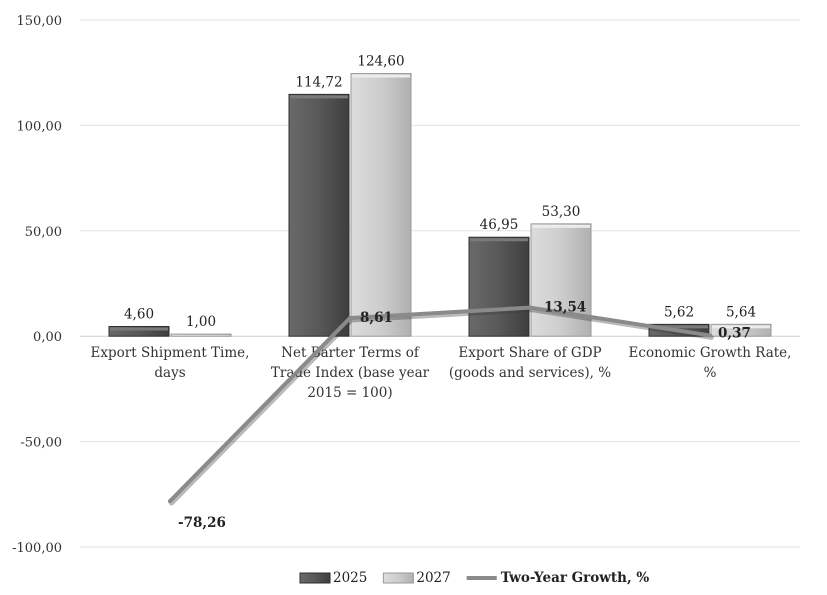  I want to click on category-label-line: Net Barter Terms of, so click(350, 353).